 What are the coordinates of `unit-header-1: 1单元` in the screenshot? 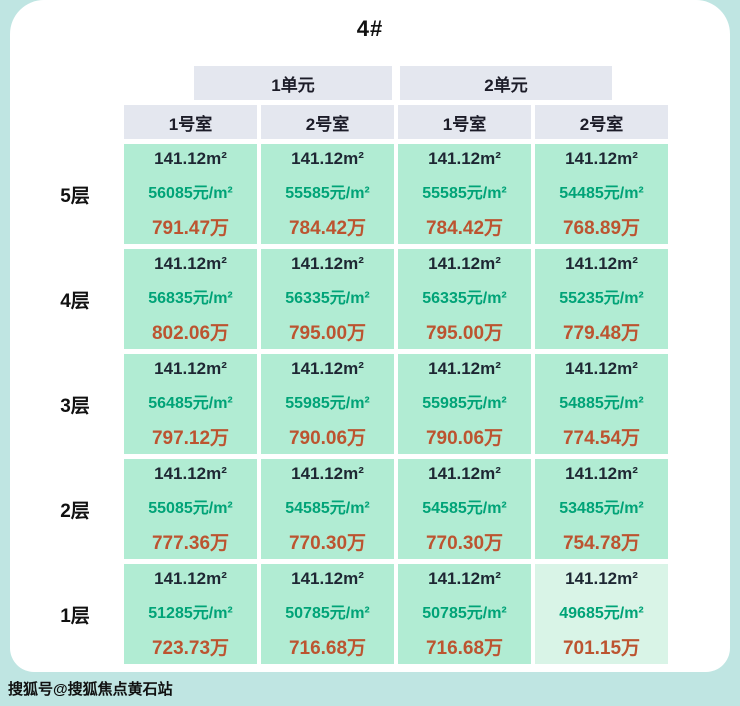 It's located at (293, 83).